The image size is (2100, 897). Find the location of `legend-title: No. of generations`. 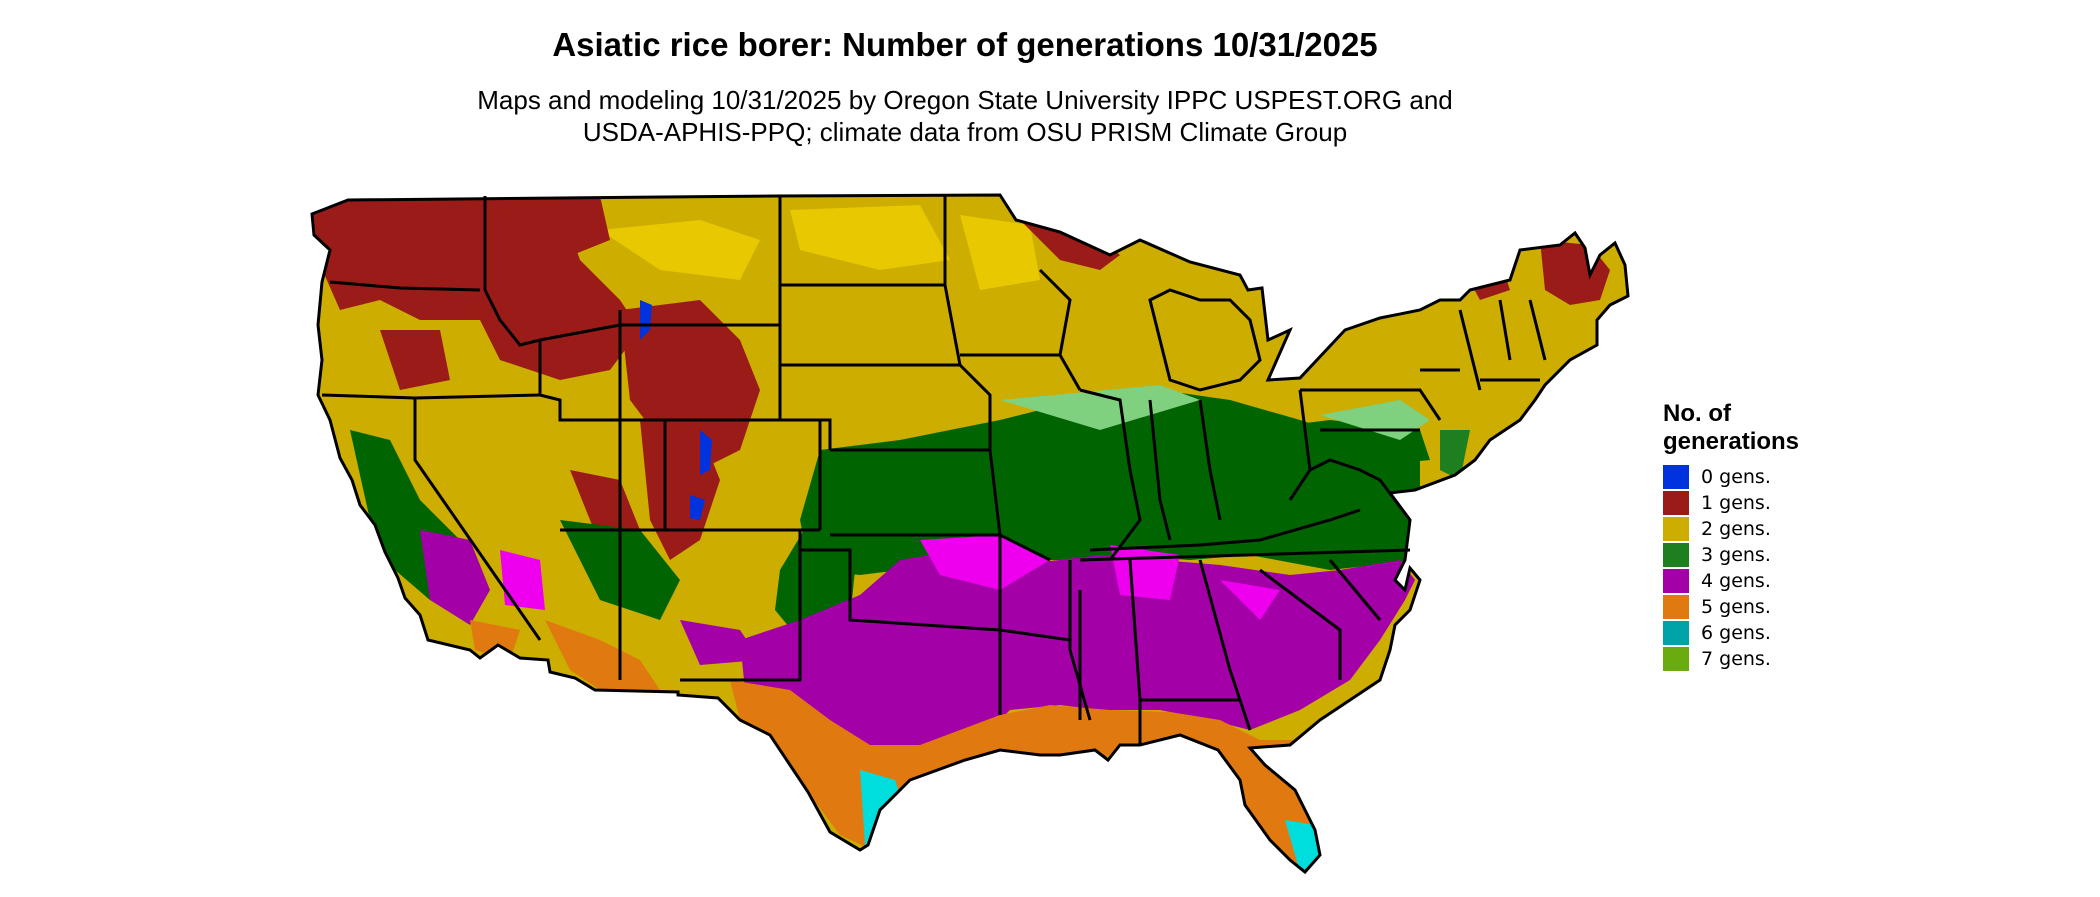

legend-title: No. of generations is located at coordinates (1731, 428).